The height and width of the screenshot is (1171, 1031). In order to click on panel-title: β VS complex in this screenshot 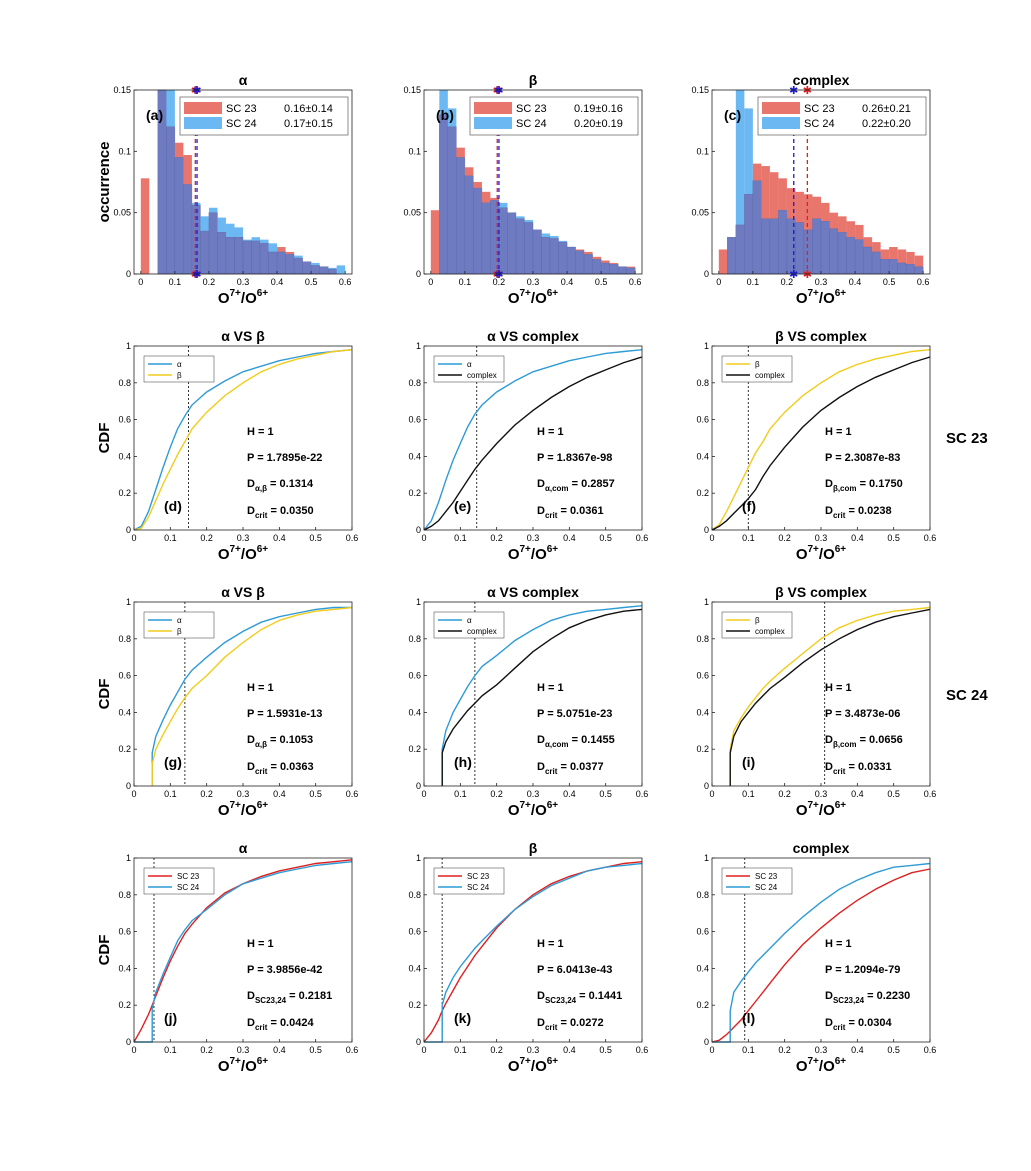, I will do `click(821, 592)`.